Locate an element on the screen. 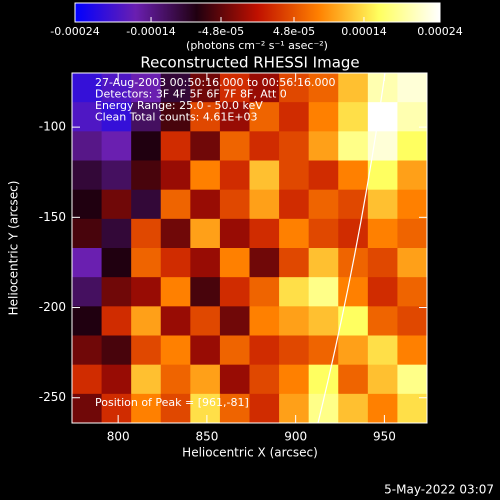 This screenshot has height=500, width=500. y-tick-label: -200 is located at coordinates (52, 307).